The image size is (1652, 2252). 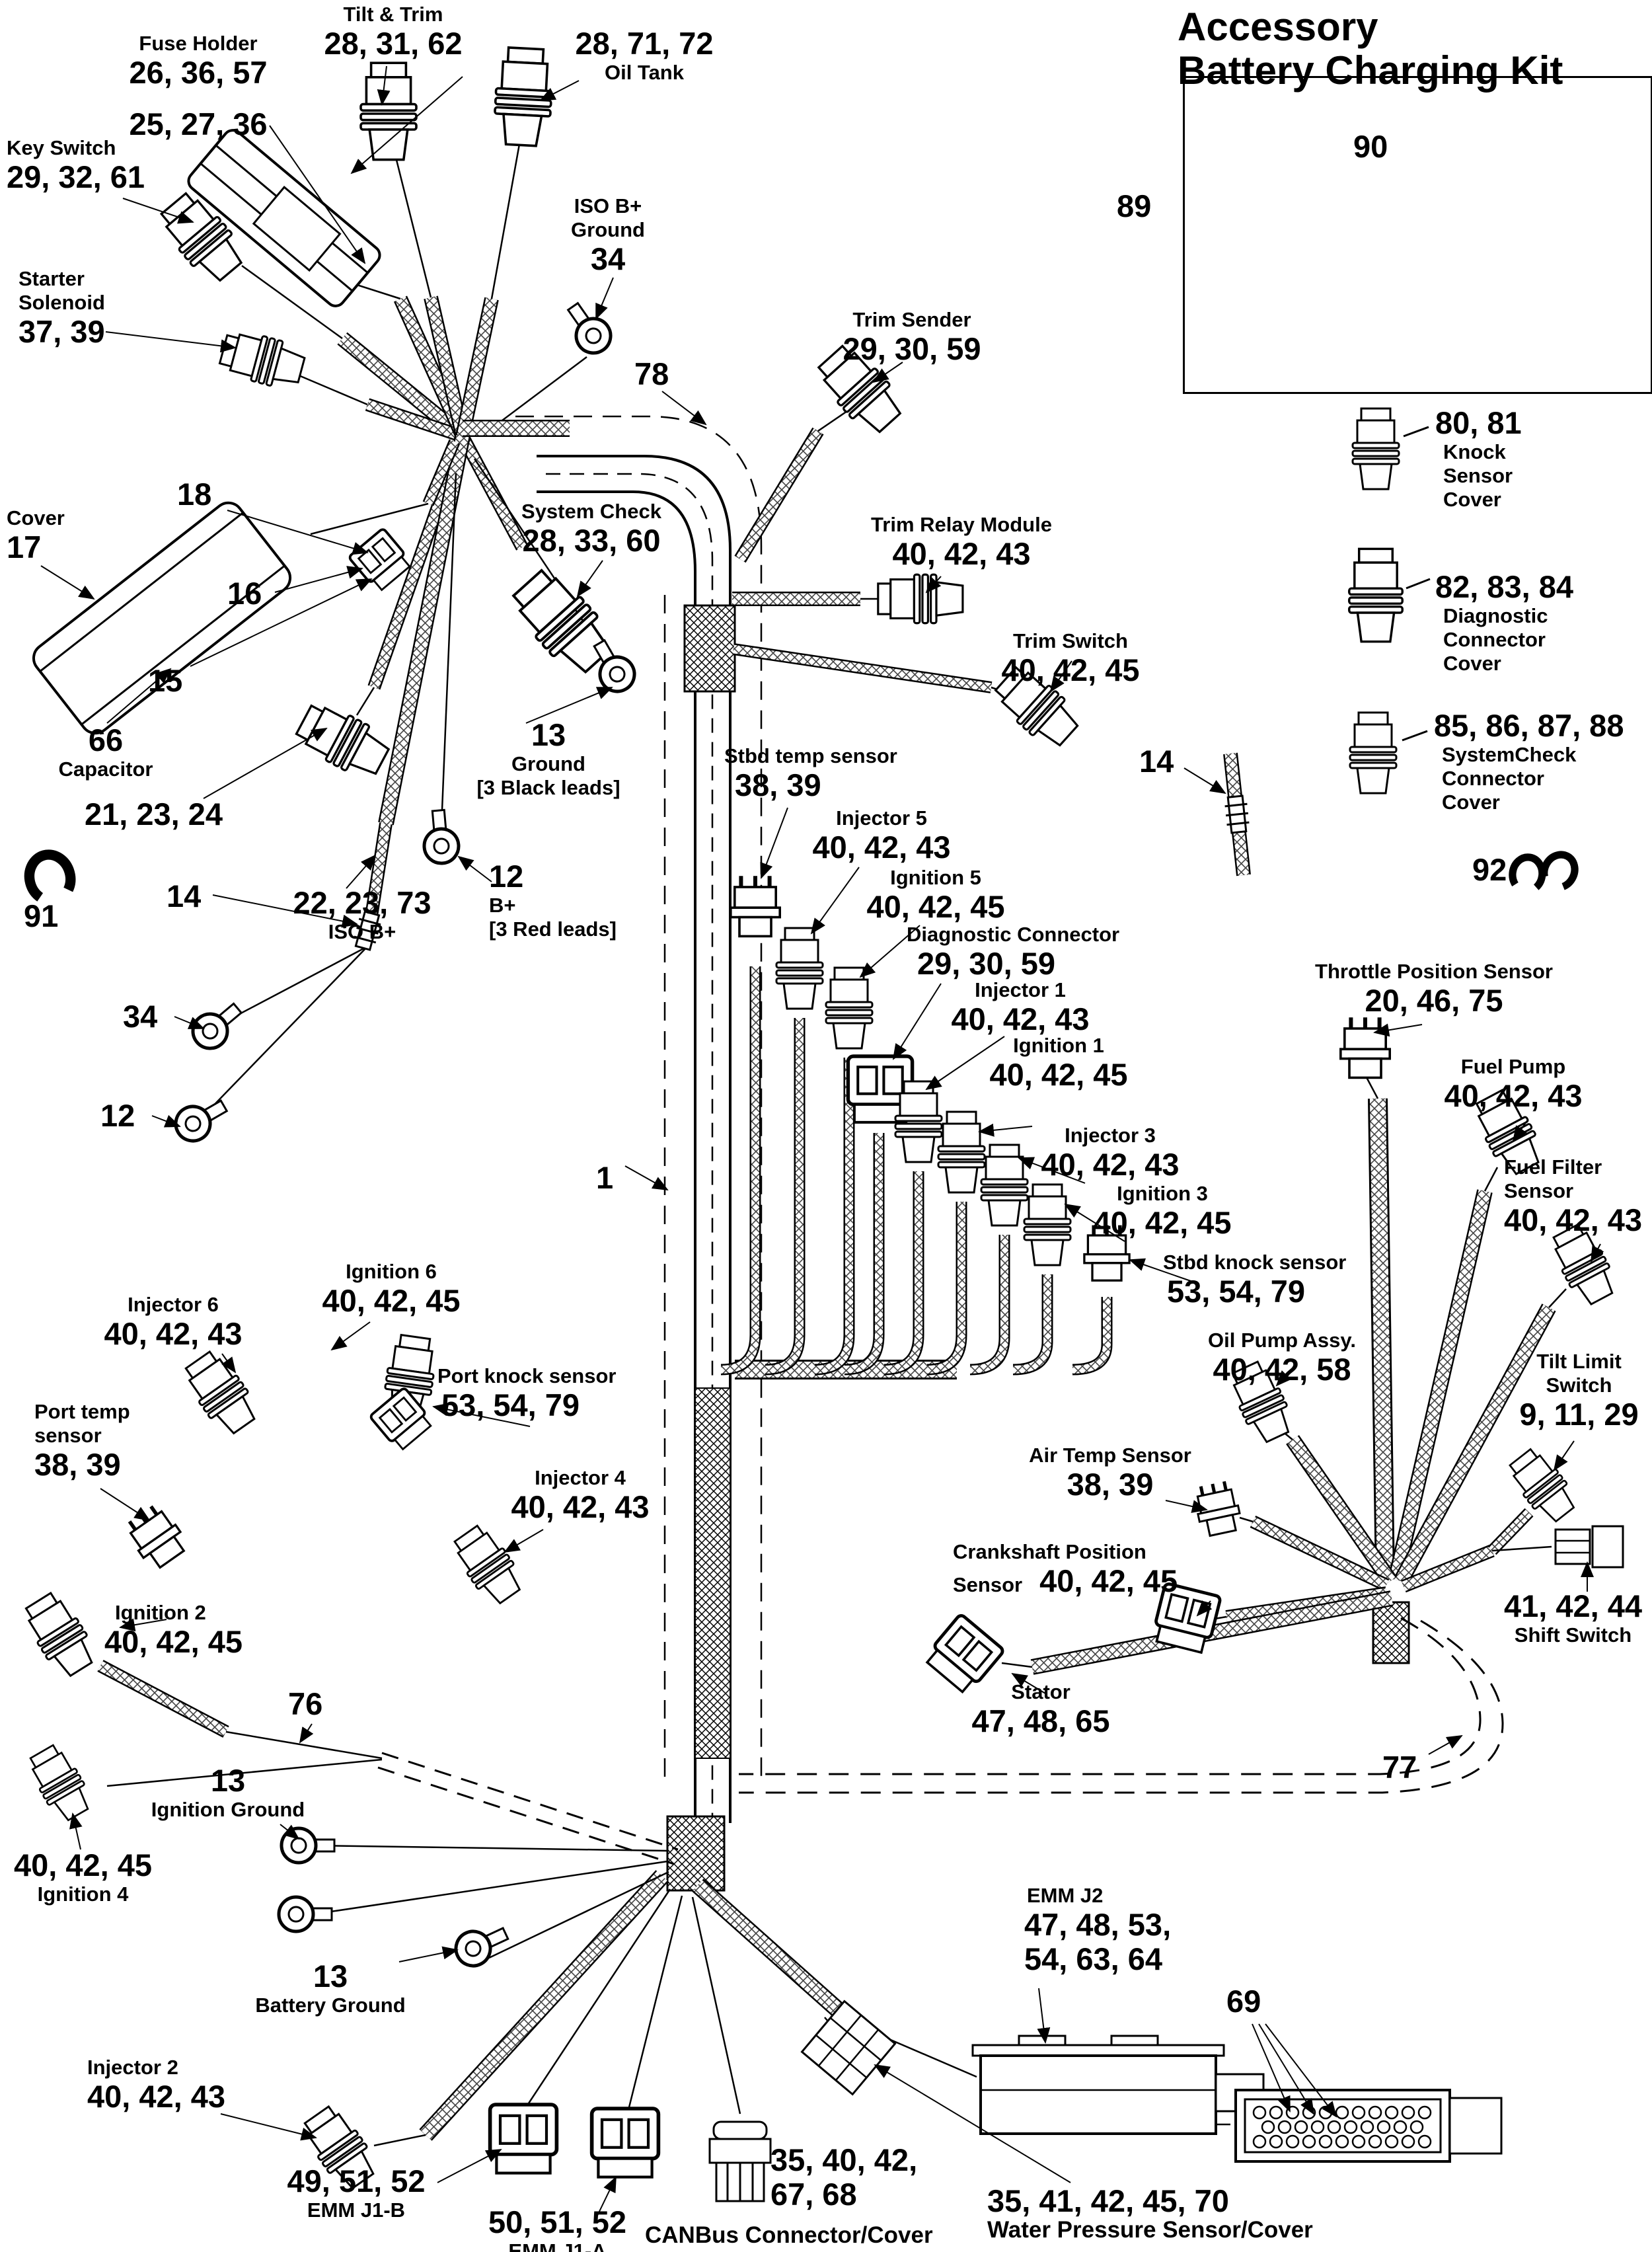 What do you see at coordinates (394, 32) in the screenshot?
I see `label-tilt-trim: Tilt & Trim 28, 31, 62` at bounding box center [394, 32].